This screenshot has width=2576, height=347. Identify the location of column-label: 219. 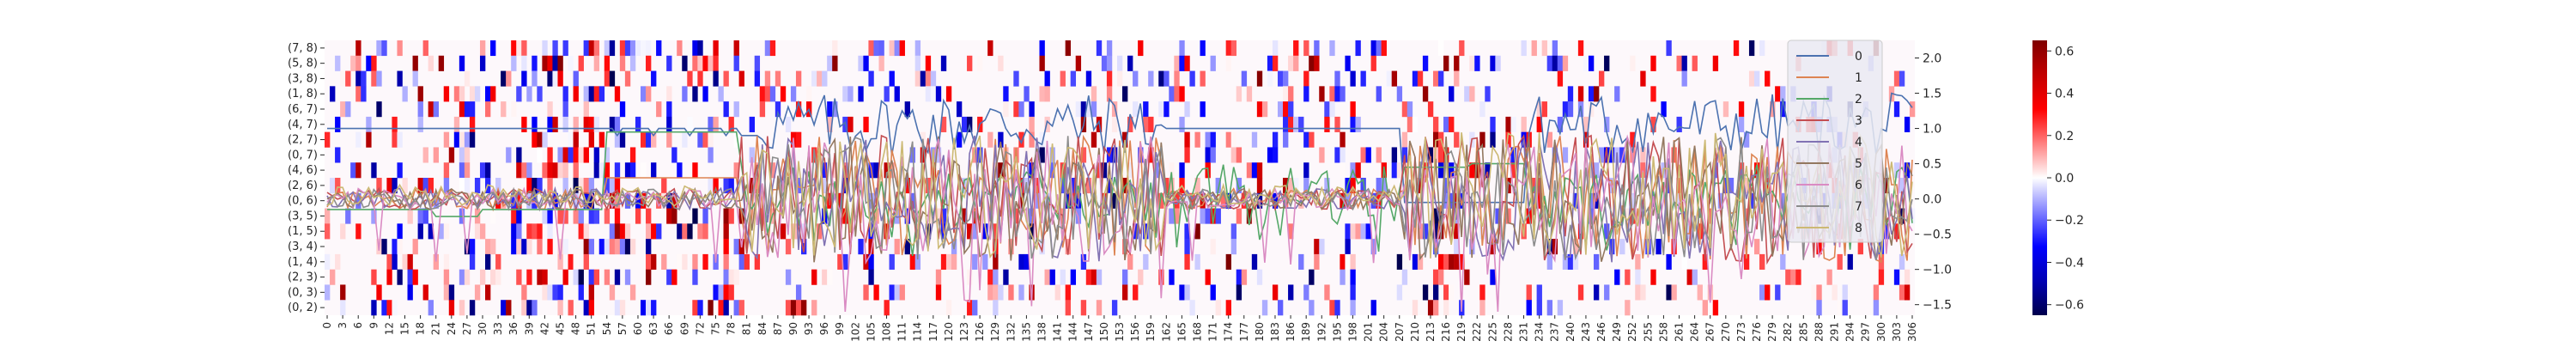
(1461, 332).